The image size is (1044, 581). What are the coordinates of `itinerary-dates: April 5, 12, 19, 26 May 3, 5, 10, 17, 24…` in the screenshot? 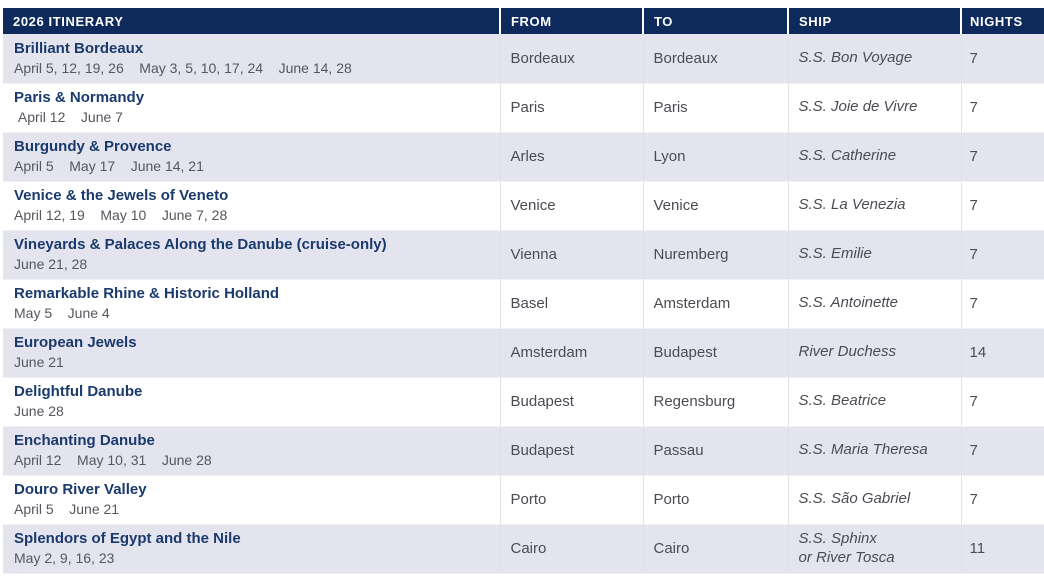 It's located at (183, 67).